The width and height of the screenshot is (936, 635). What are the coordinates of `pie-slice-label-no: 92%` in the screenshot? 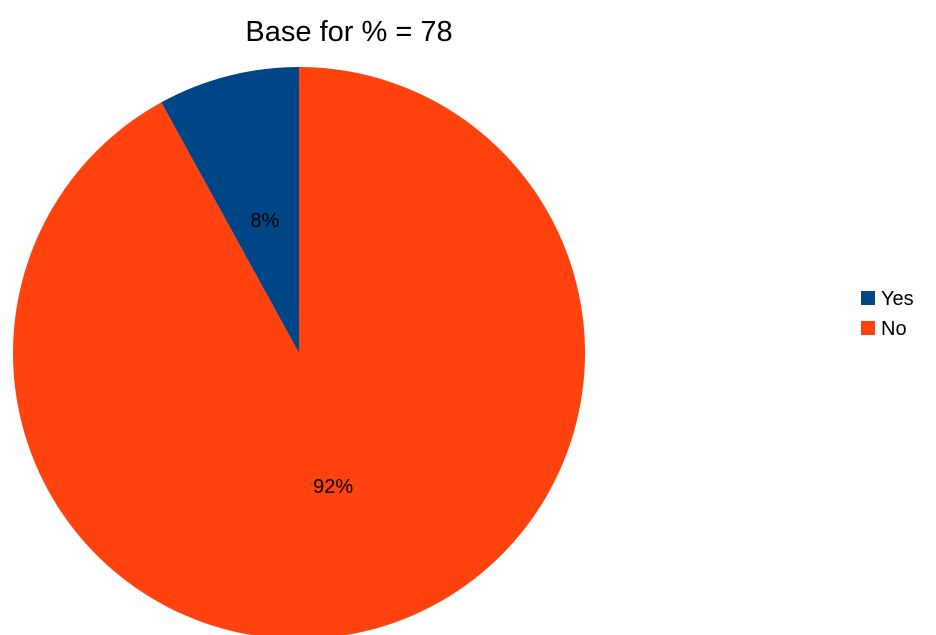 It's located at (333, 487).